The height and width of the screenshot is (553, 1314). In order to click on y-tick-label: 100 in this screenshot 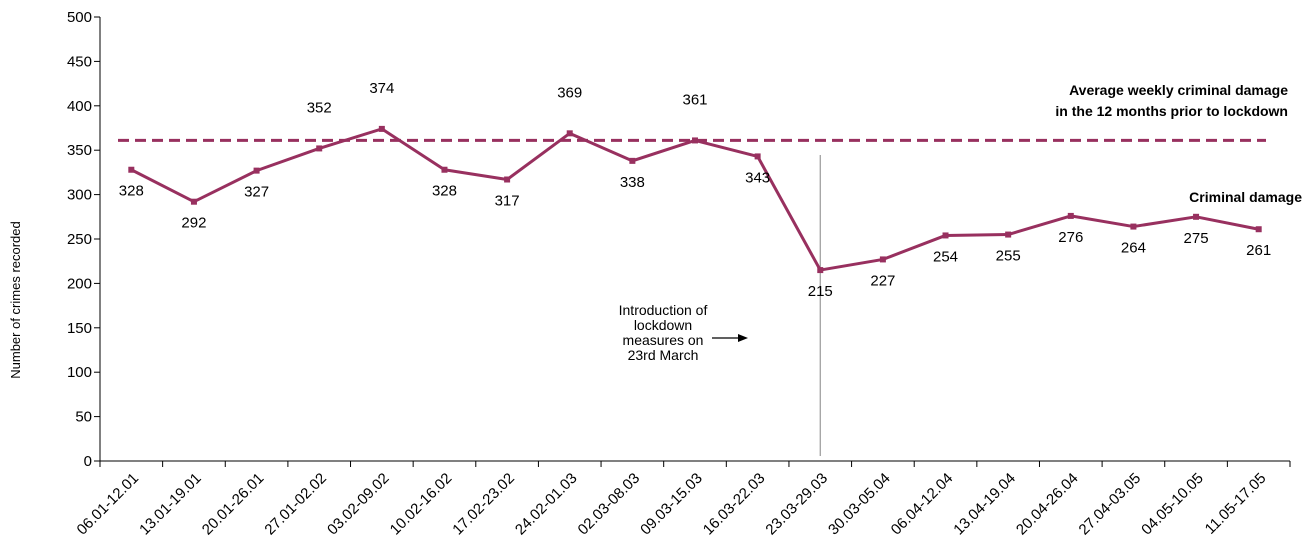, I will do `click(79, 372)`.